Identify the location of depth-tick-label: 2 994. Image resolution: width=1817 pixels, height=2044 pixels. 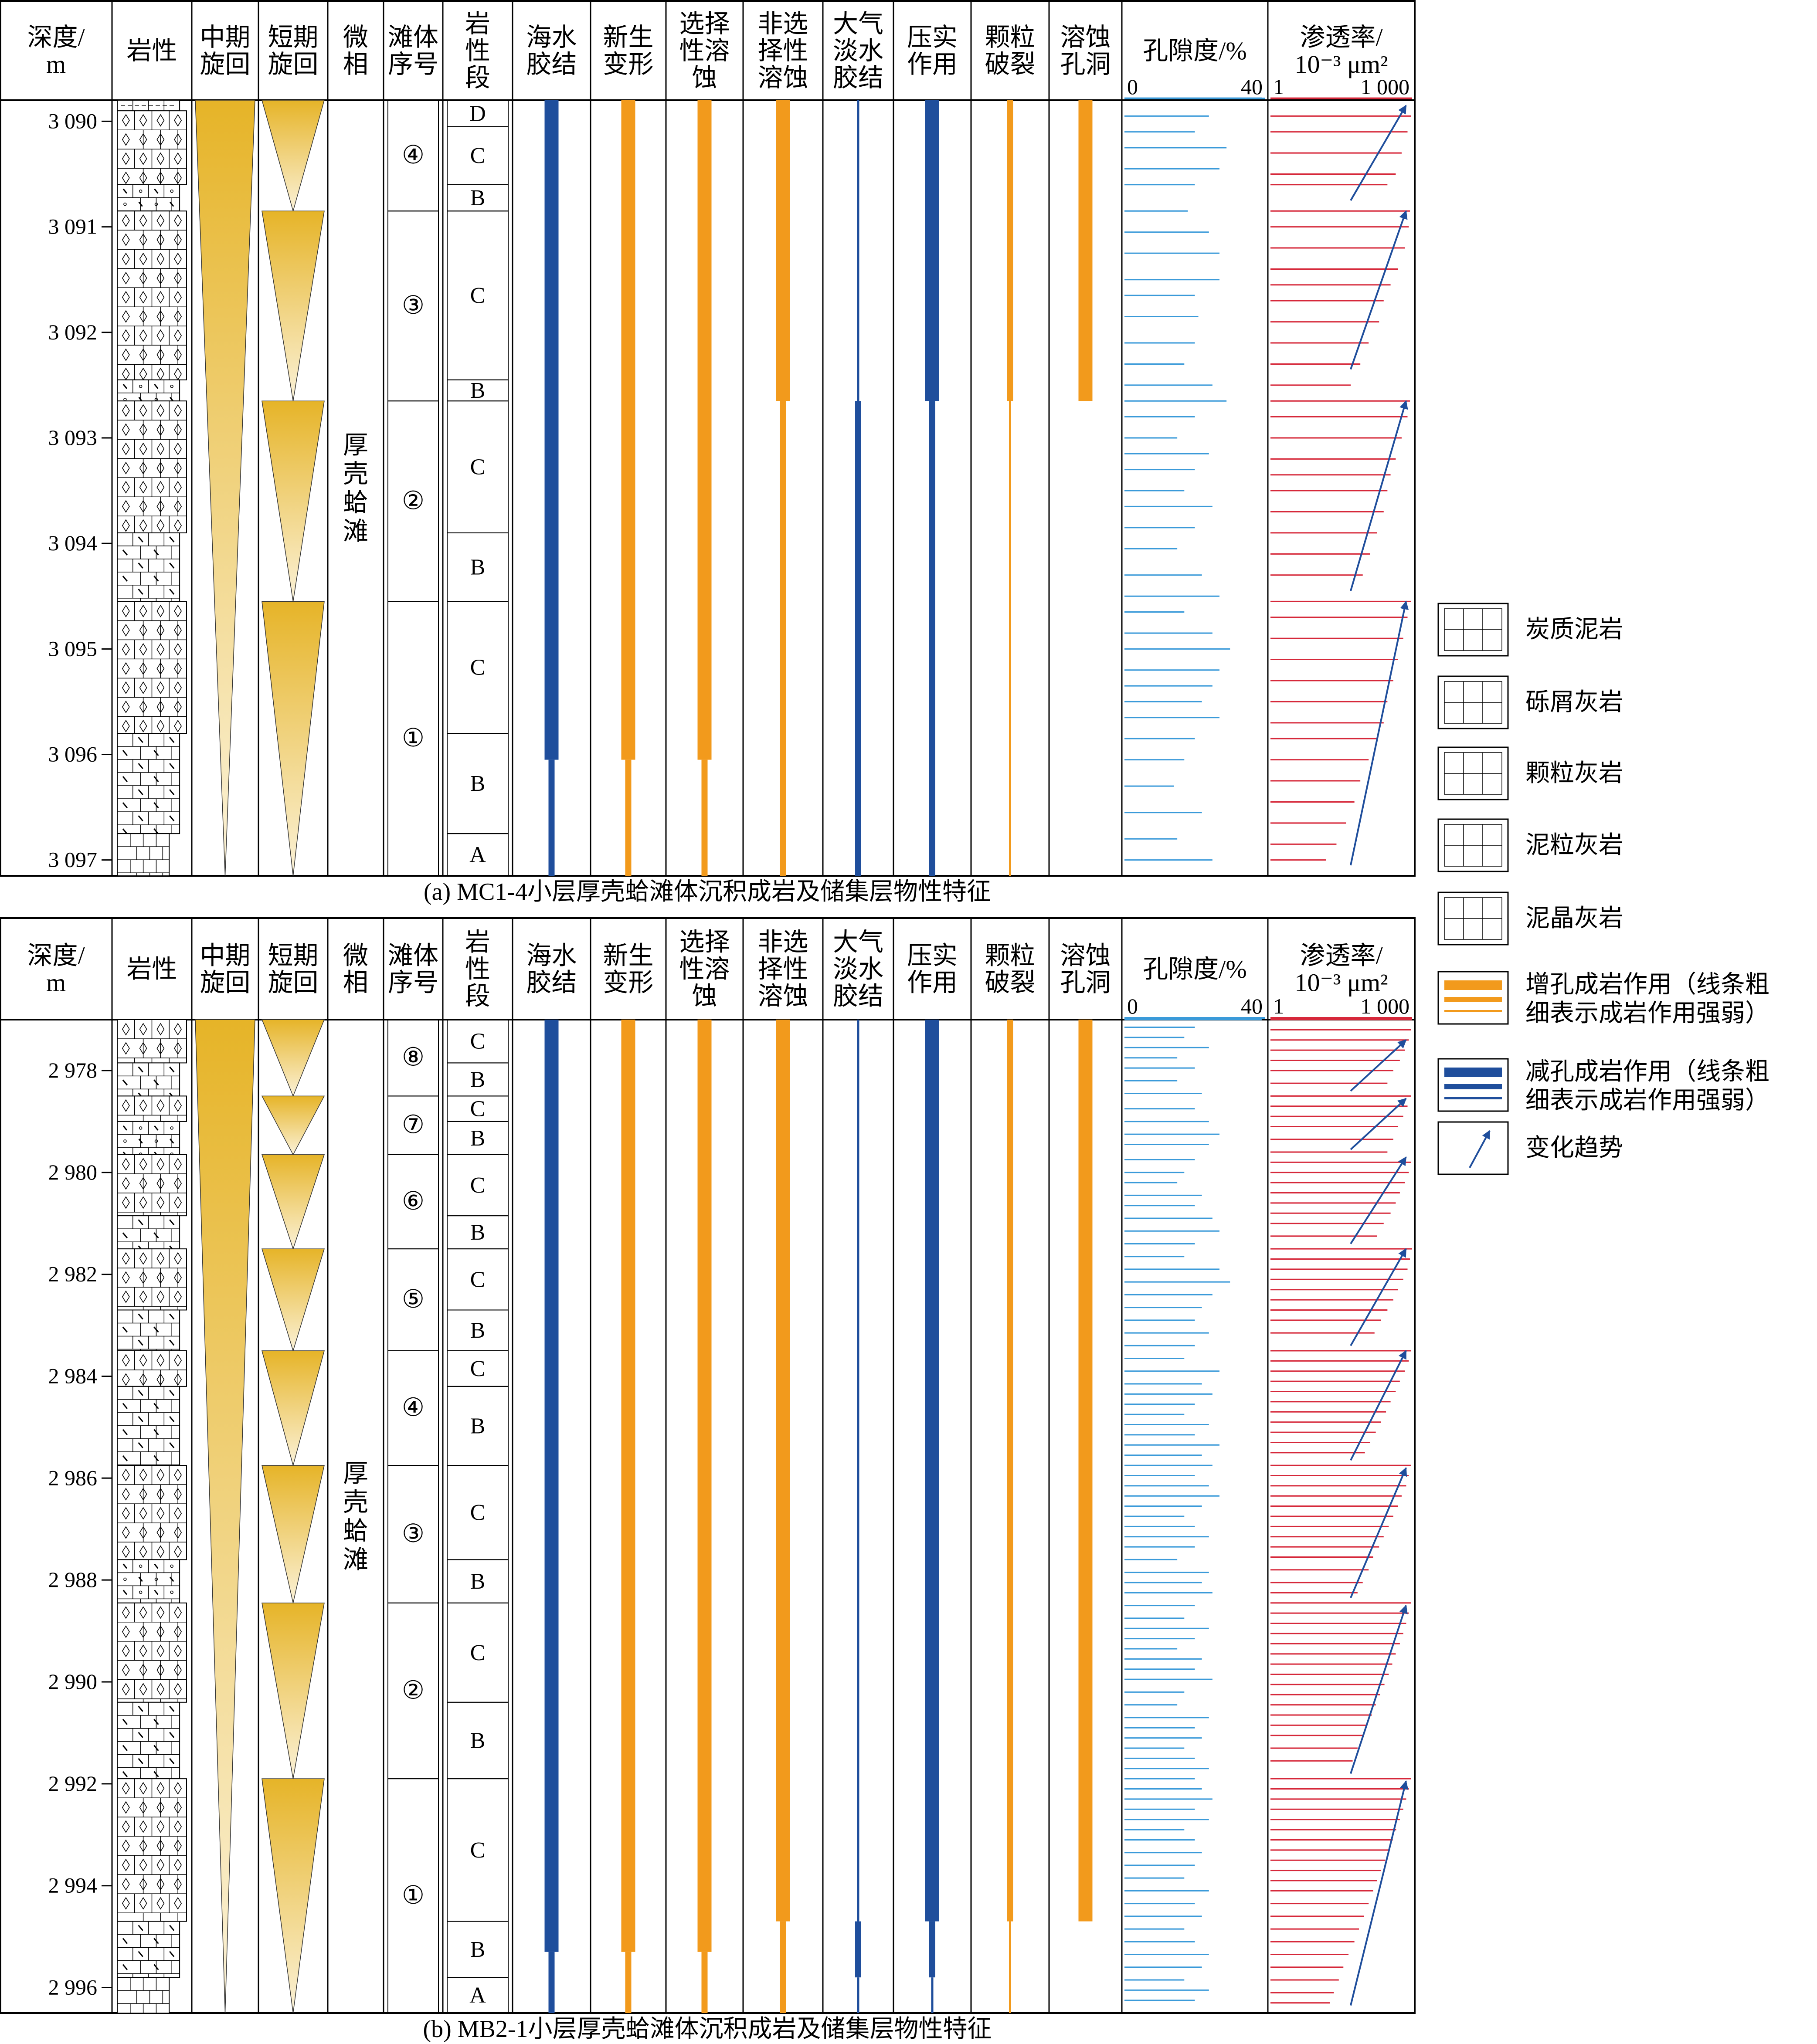
(73, 1885).